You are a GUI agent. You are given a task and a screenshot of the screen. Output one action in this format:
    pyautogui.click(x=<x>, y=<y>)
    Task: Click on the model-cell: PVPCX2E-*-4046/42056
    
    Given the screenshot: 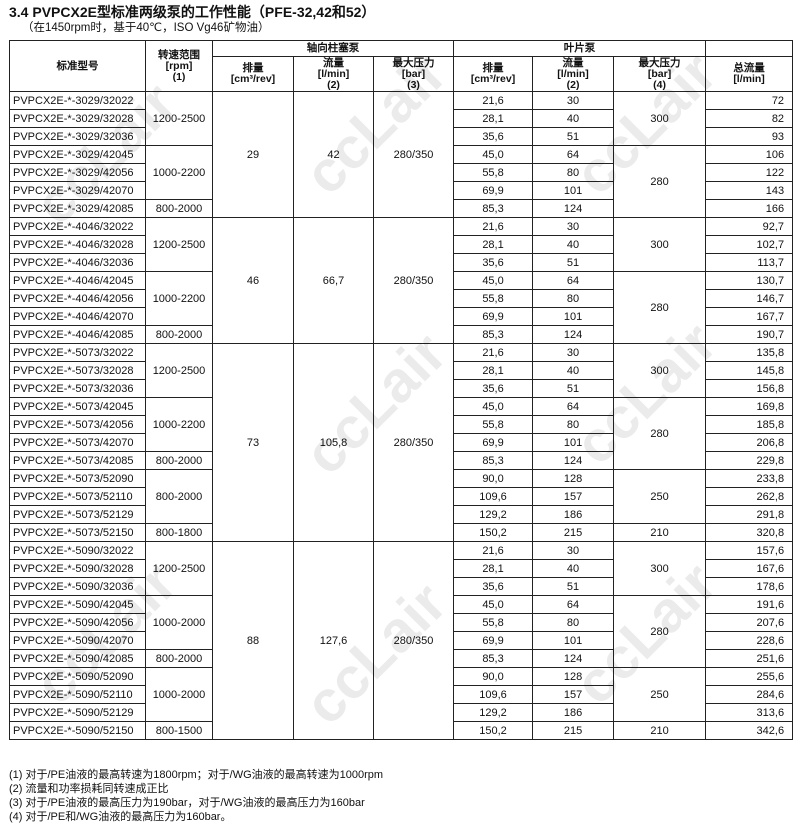 What is the action you would take?
    pyautogui.click(x=77, y=298)
    